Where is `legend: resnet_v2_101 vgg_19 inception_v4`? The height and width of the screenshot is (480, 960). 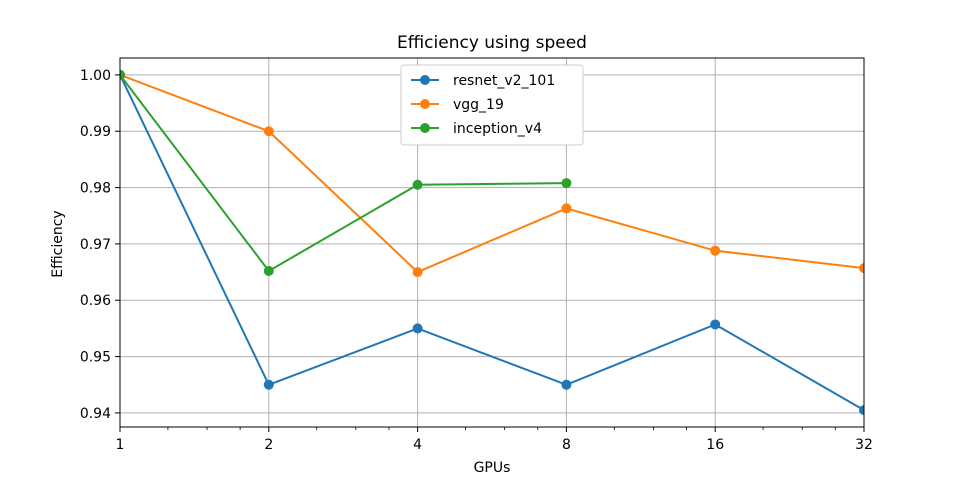 legend: resnet_v2_101 vgg_19 inception_v4 is located at coordinates (492, 105).